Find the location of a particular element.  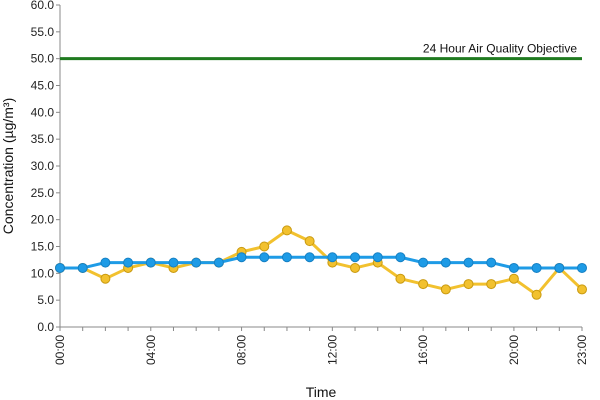

y-tick-label: 25.0 is located at coordinates (43, 193).